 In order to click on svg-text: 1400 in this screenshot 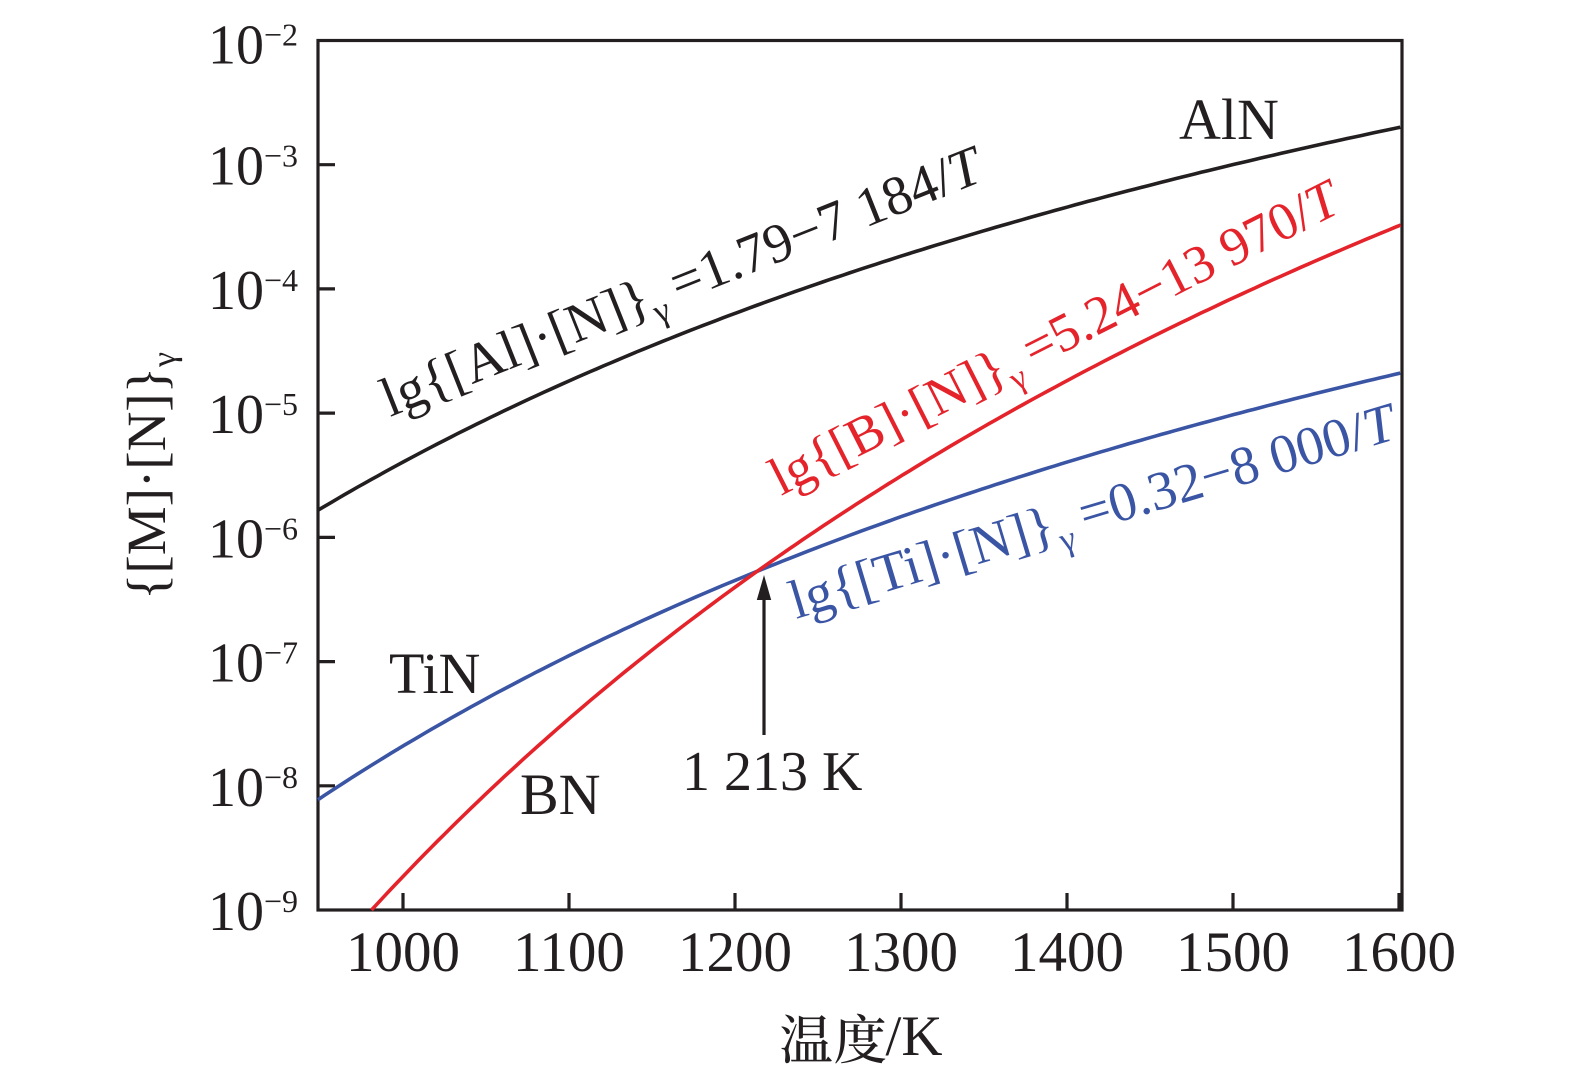, I will do `click(1067, 952)`.